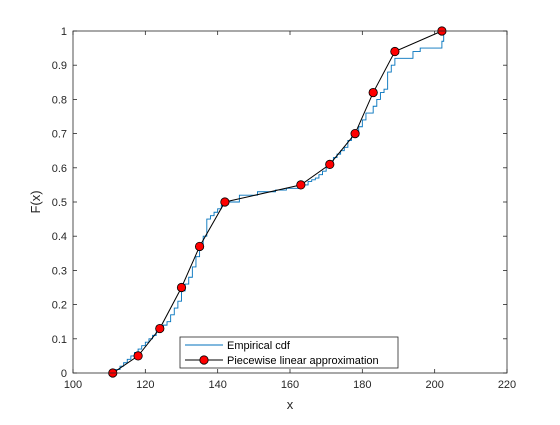 The image size is (560, 425). I want to click on legend-box, so click(289, 352).